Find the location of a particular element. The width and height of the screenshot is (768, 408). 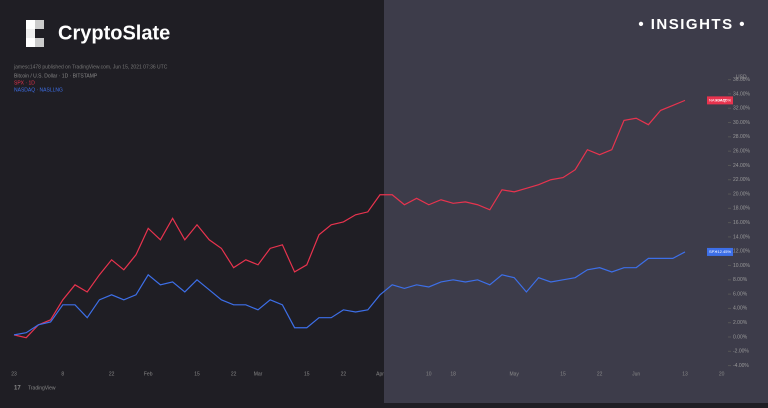

y-tick-label: 0.00% is located at coordinates (740, 337).